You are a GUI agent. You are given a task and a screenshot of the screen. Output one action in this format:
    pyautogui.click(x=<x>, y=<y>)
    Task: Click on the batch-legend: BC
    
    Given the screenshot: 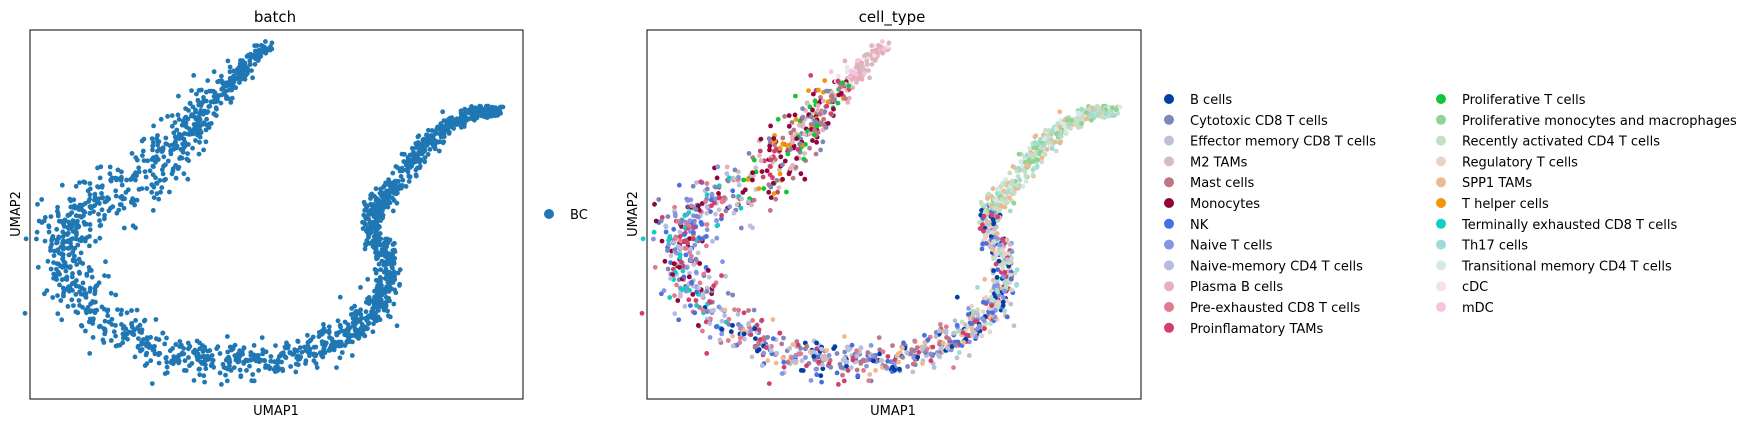 What is the action you would take?
    pyautogui.click(x=566, y=215)
    